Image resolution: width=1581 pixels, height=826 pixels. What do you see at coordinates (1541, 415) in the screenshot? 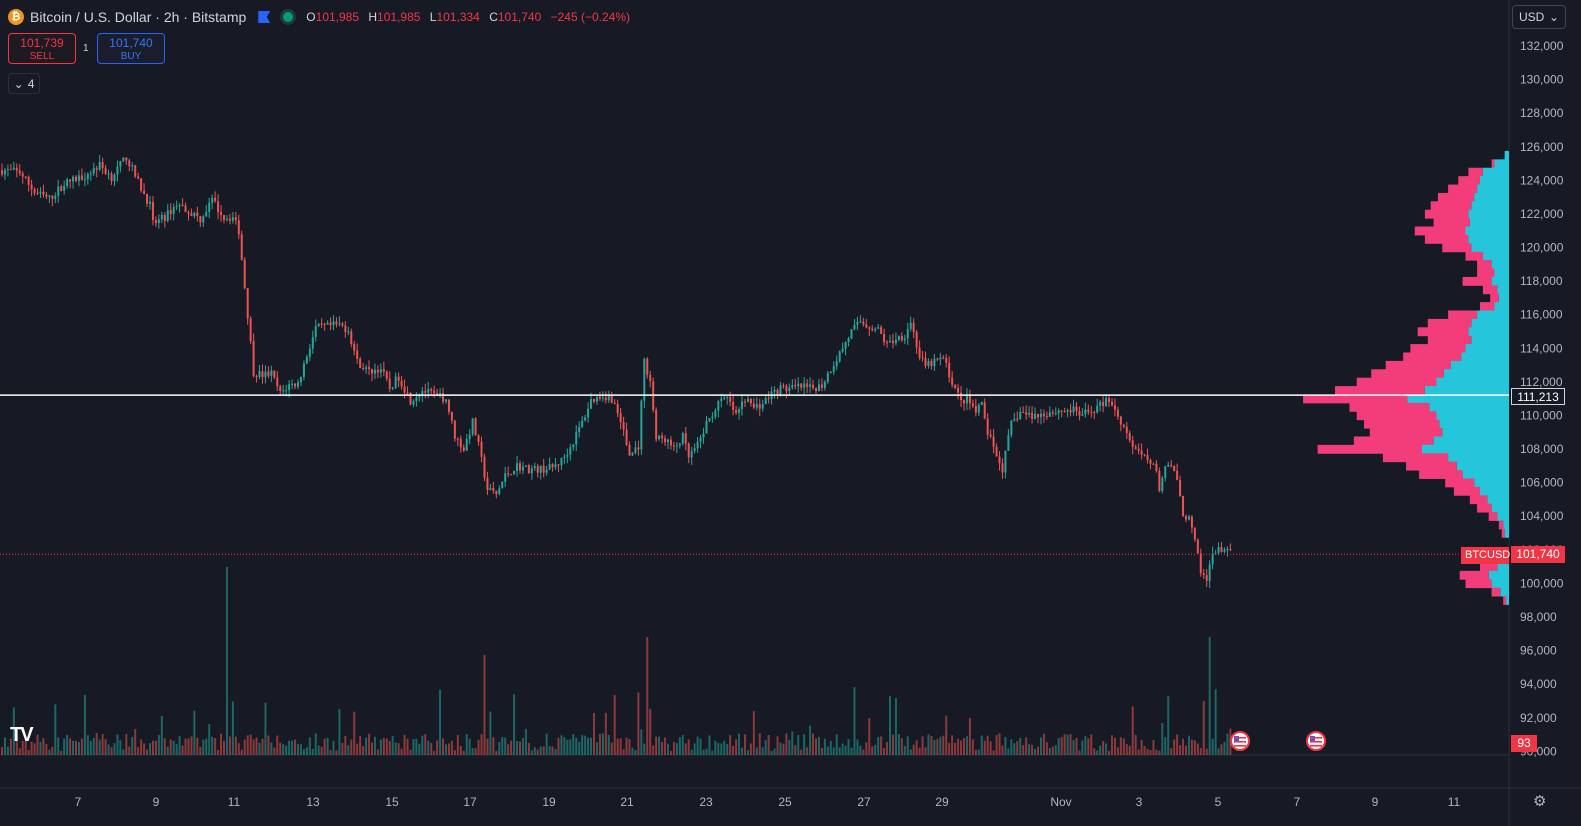
I see `y-tick-label: 110,000` at bounding box center [1541, 415].